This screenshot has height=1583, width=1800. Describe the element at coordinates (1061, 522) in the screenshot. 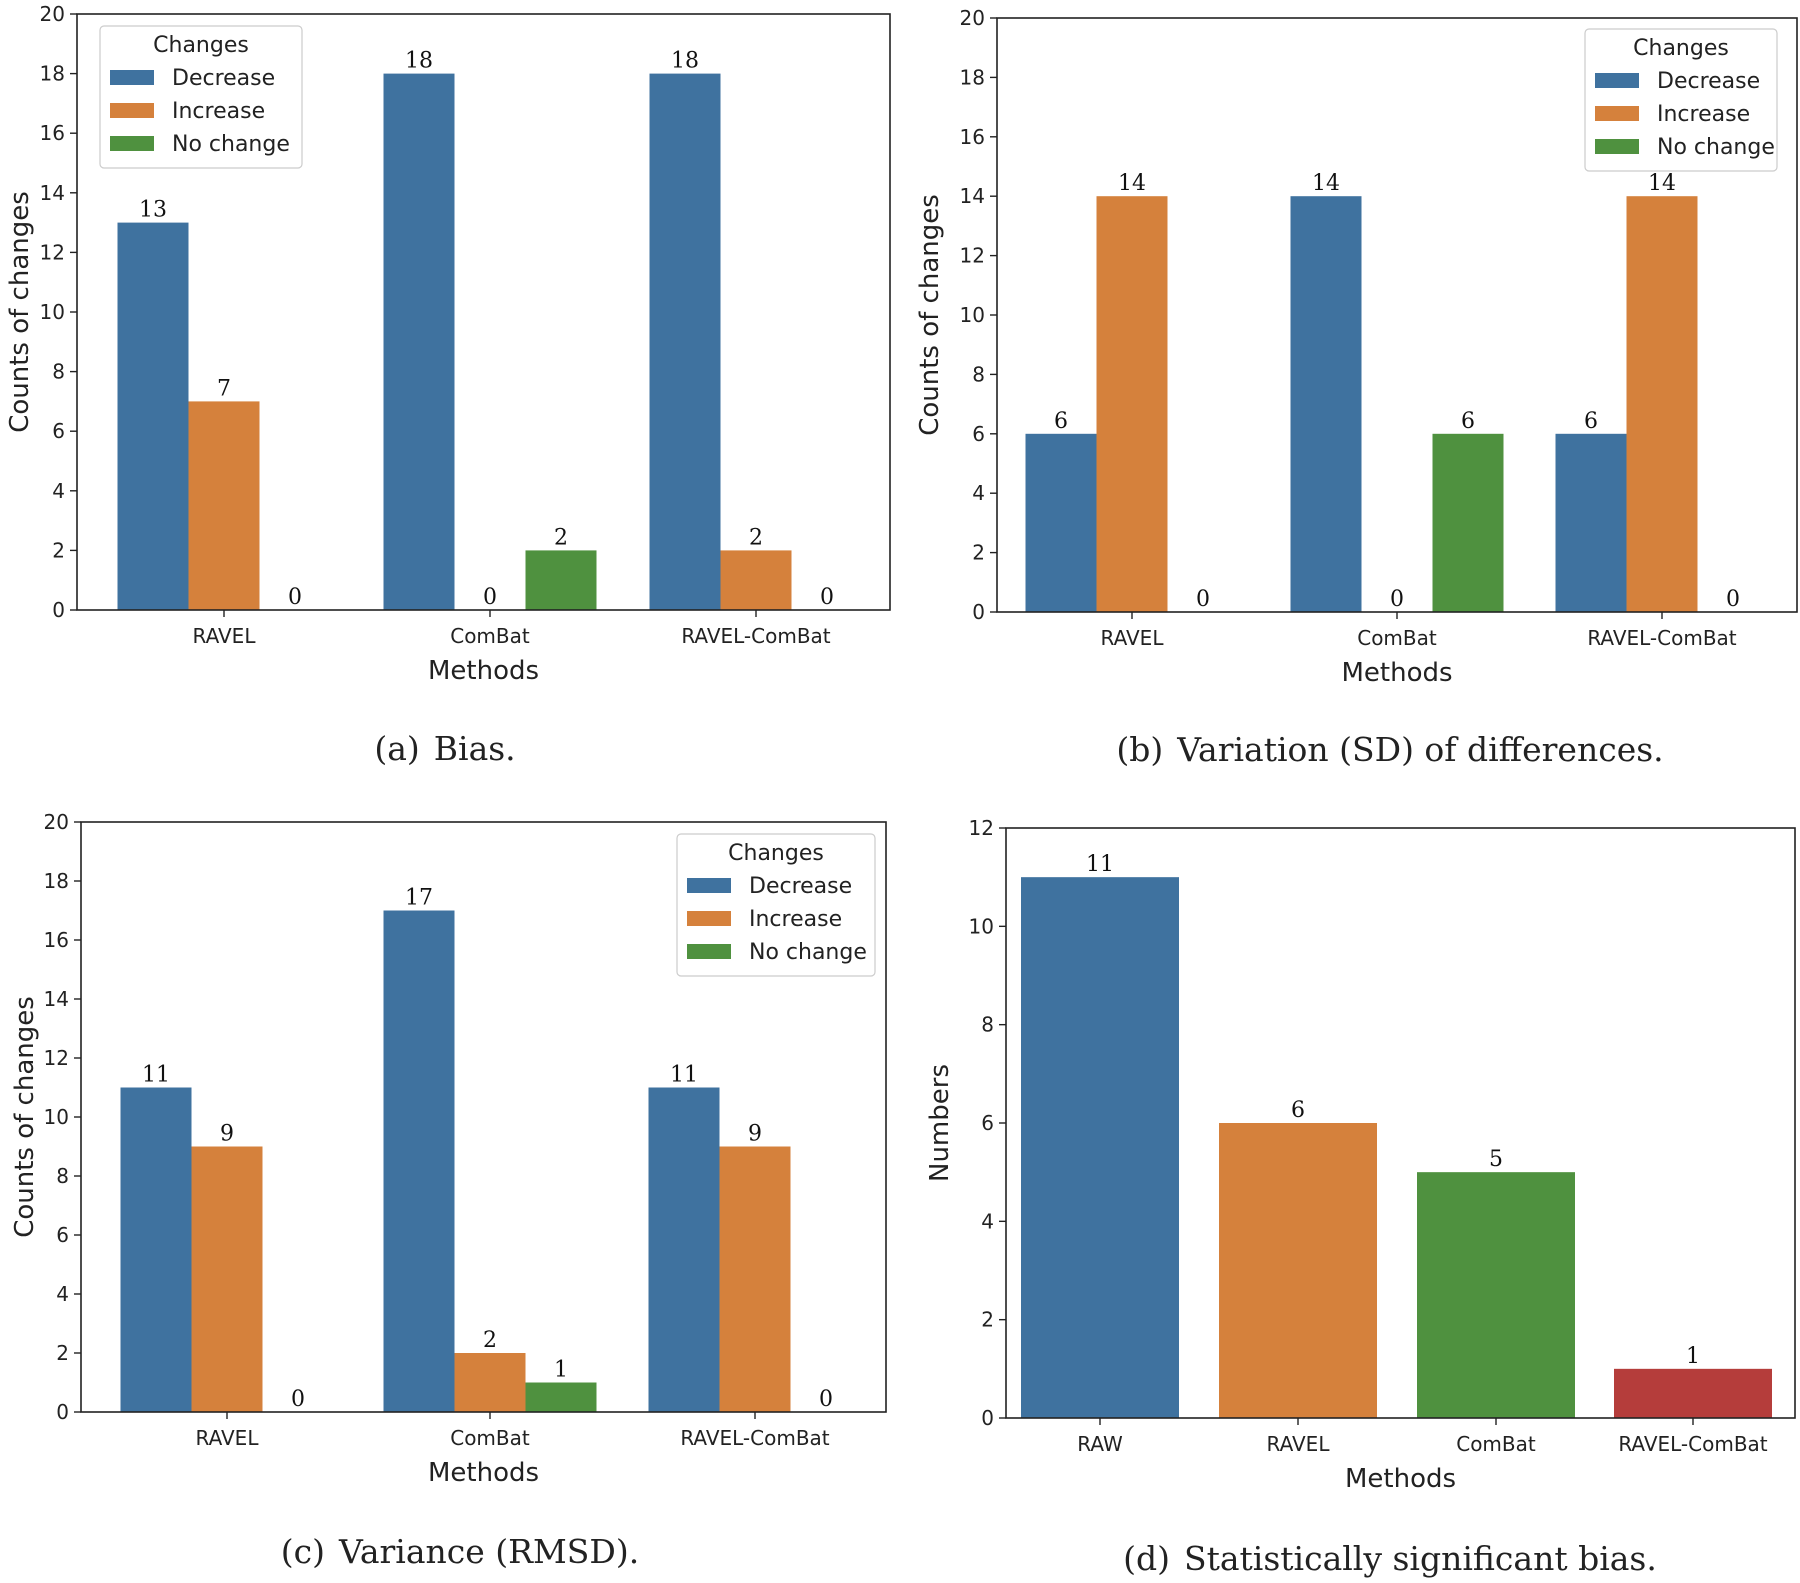

I see `bar-decrease-ravel` at that location.